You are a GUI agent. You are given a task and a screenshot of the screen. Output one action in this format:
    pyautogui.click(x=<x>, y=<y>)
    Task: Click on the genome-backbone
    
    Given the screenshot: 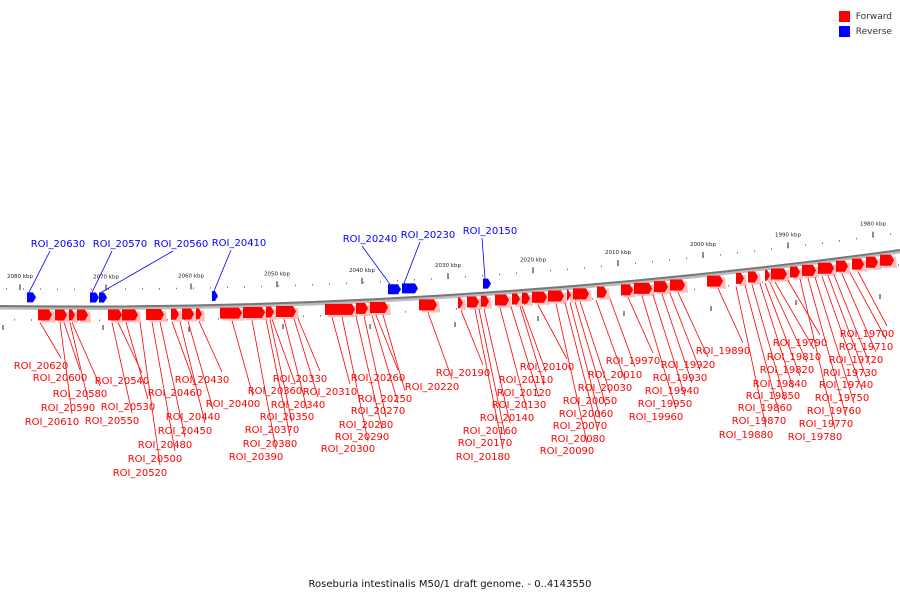 What is the action you would take?
    pyautogui.click(x=450, y=278)
    